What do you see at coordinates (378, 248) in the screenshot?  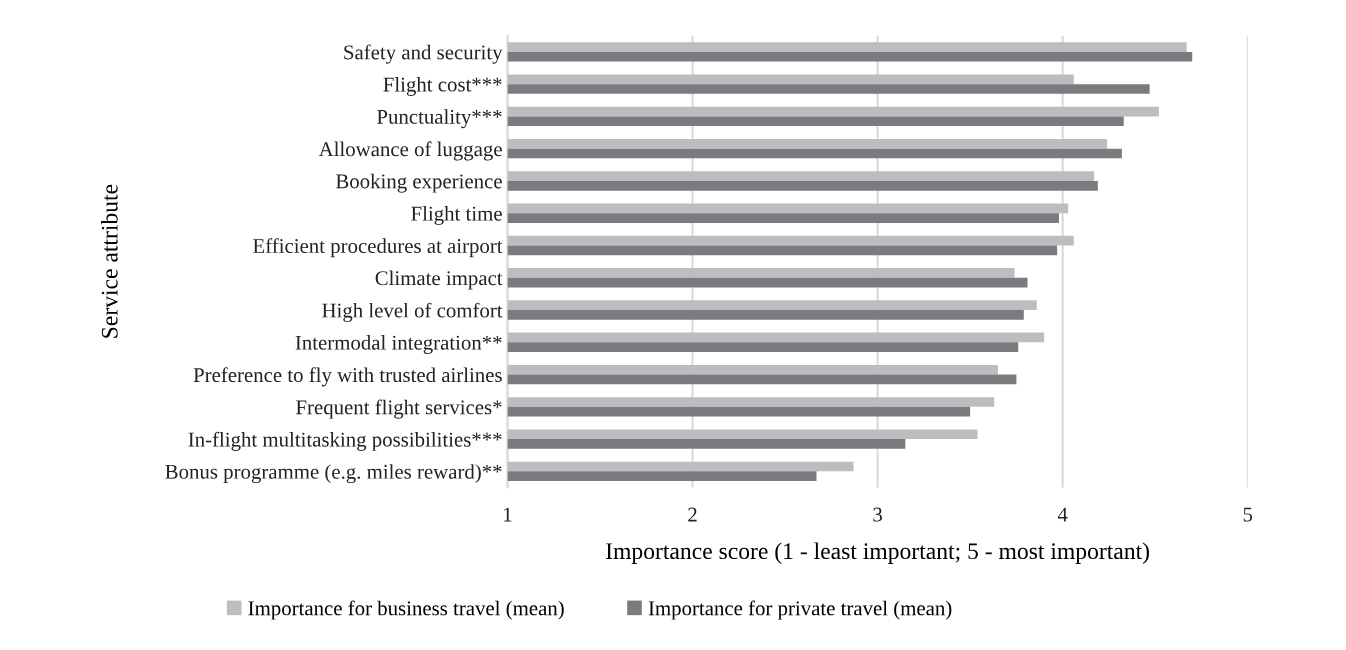 I see `y-tick-label: Efficient procedures at airport` at bounding box center [378, 248].